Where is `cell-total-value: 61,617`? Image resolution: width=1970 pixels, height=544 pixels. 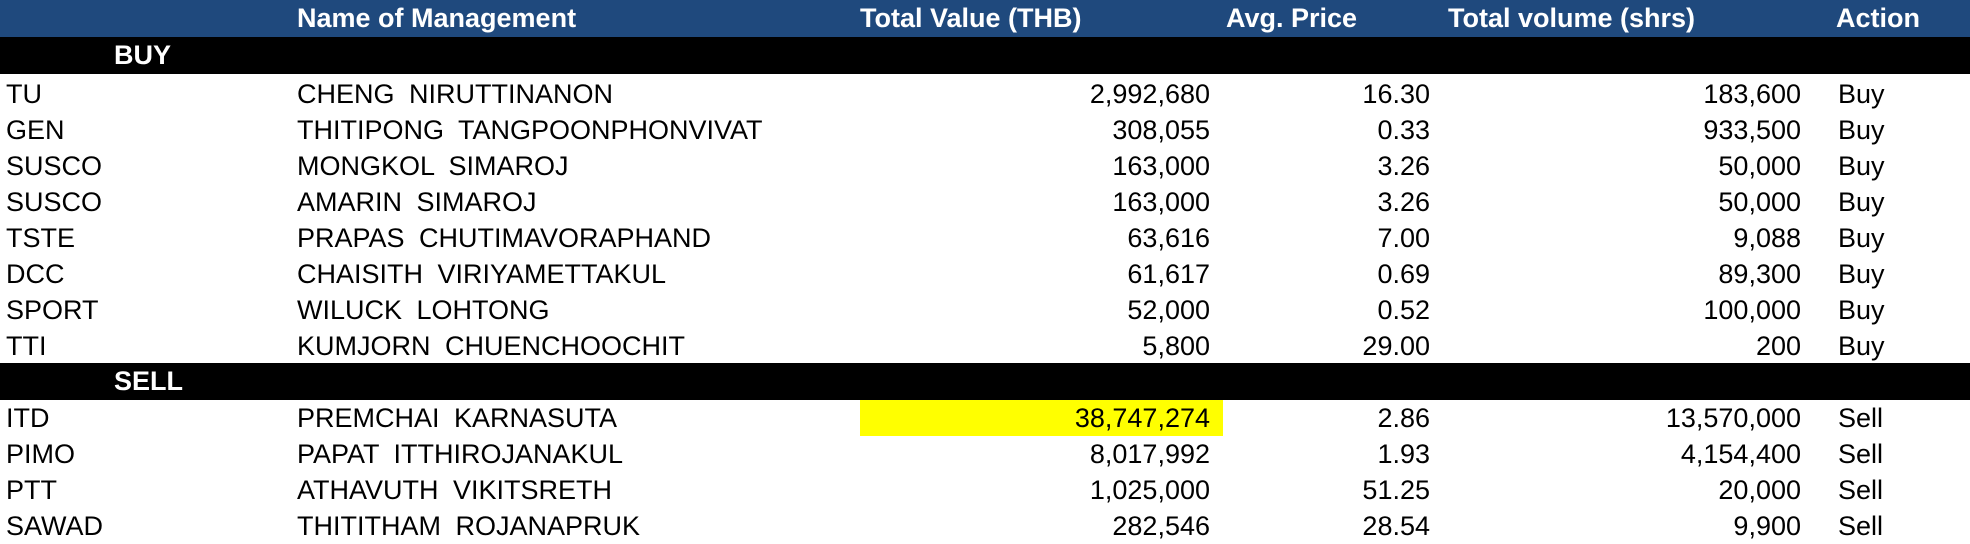
cell-total-value: 61,617 is located at coordinates (1168, 274).